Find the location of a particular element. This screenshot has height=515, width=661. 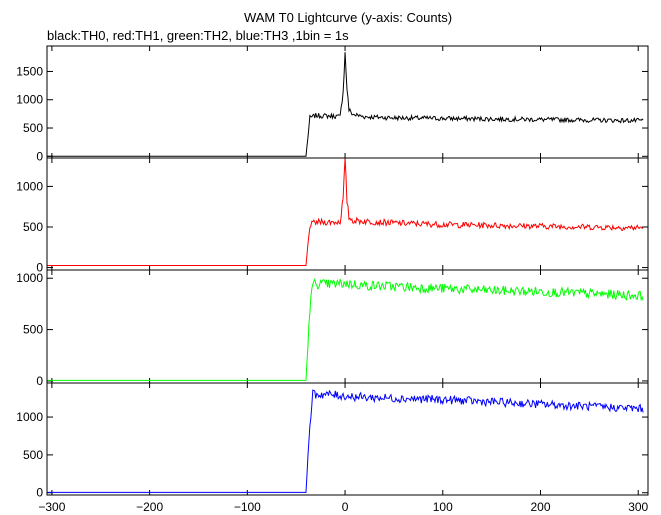

x-tick-label: 300 is located at coordinates (638, 507).